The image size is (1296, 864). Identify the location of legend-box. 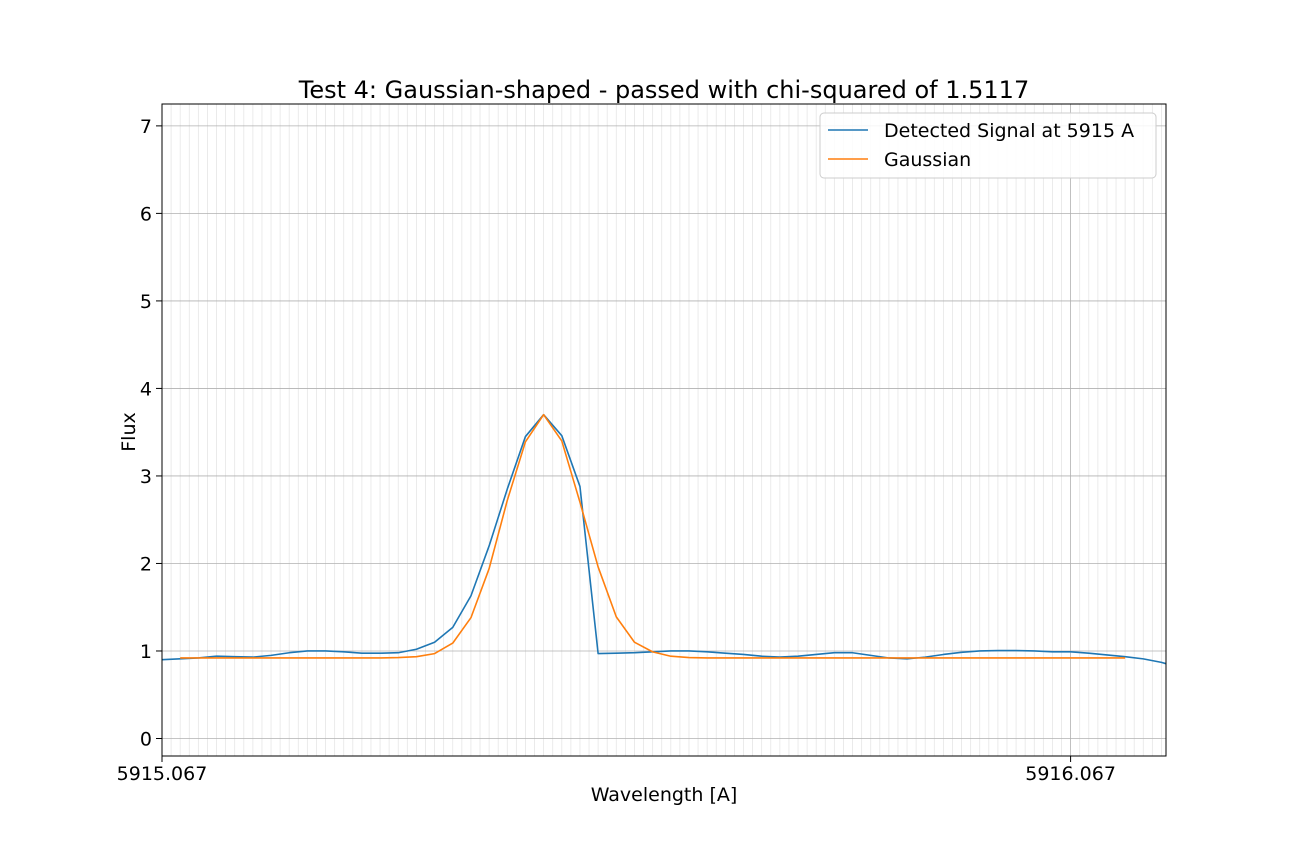
(988, 145).